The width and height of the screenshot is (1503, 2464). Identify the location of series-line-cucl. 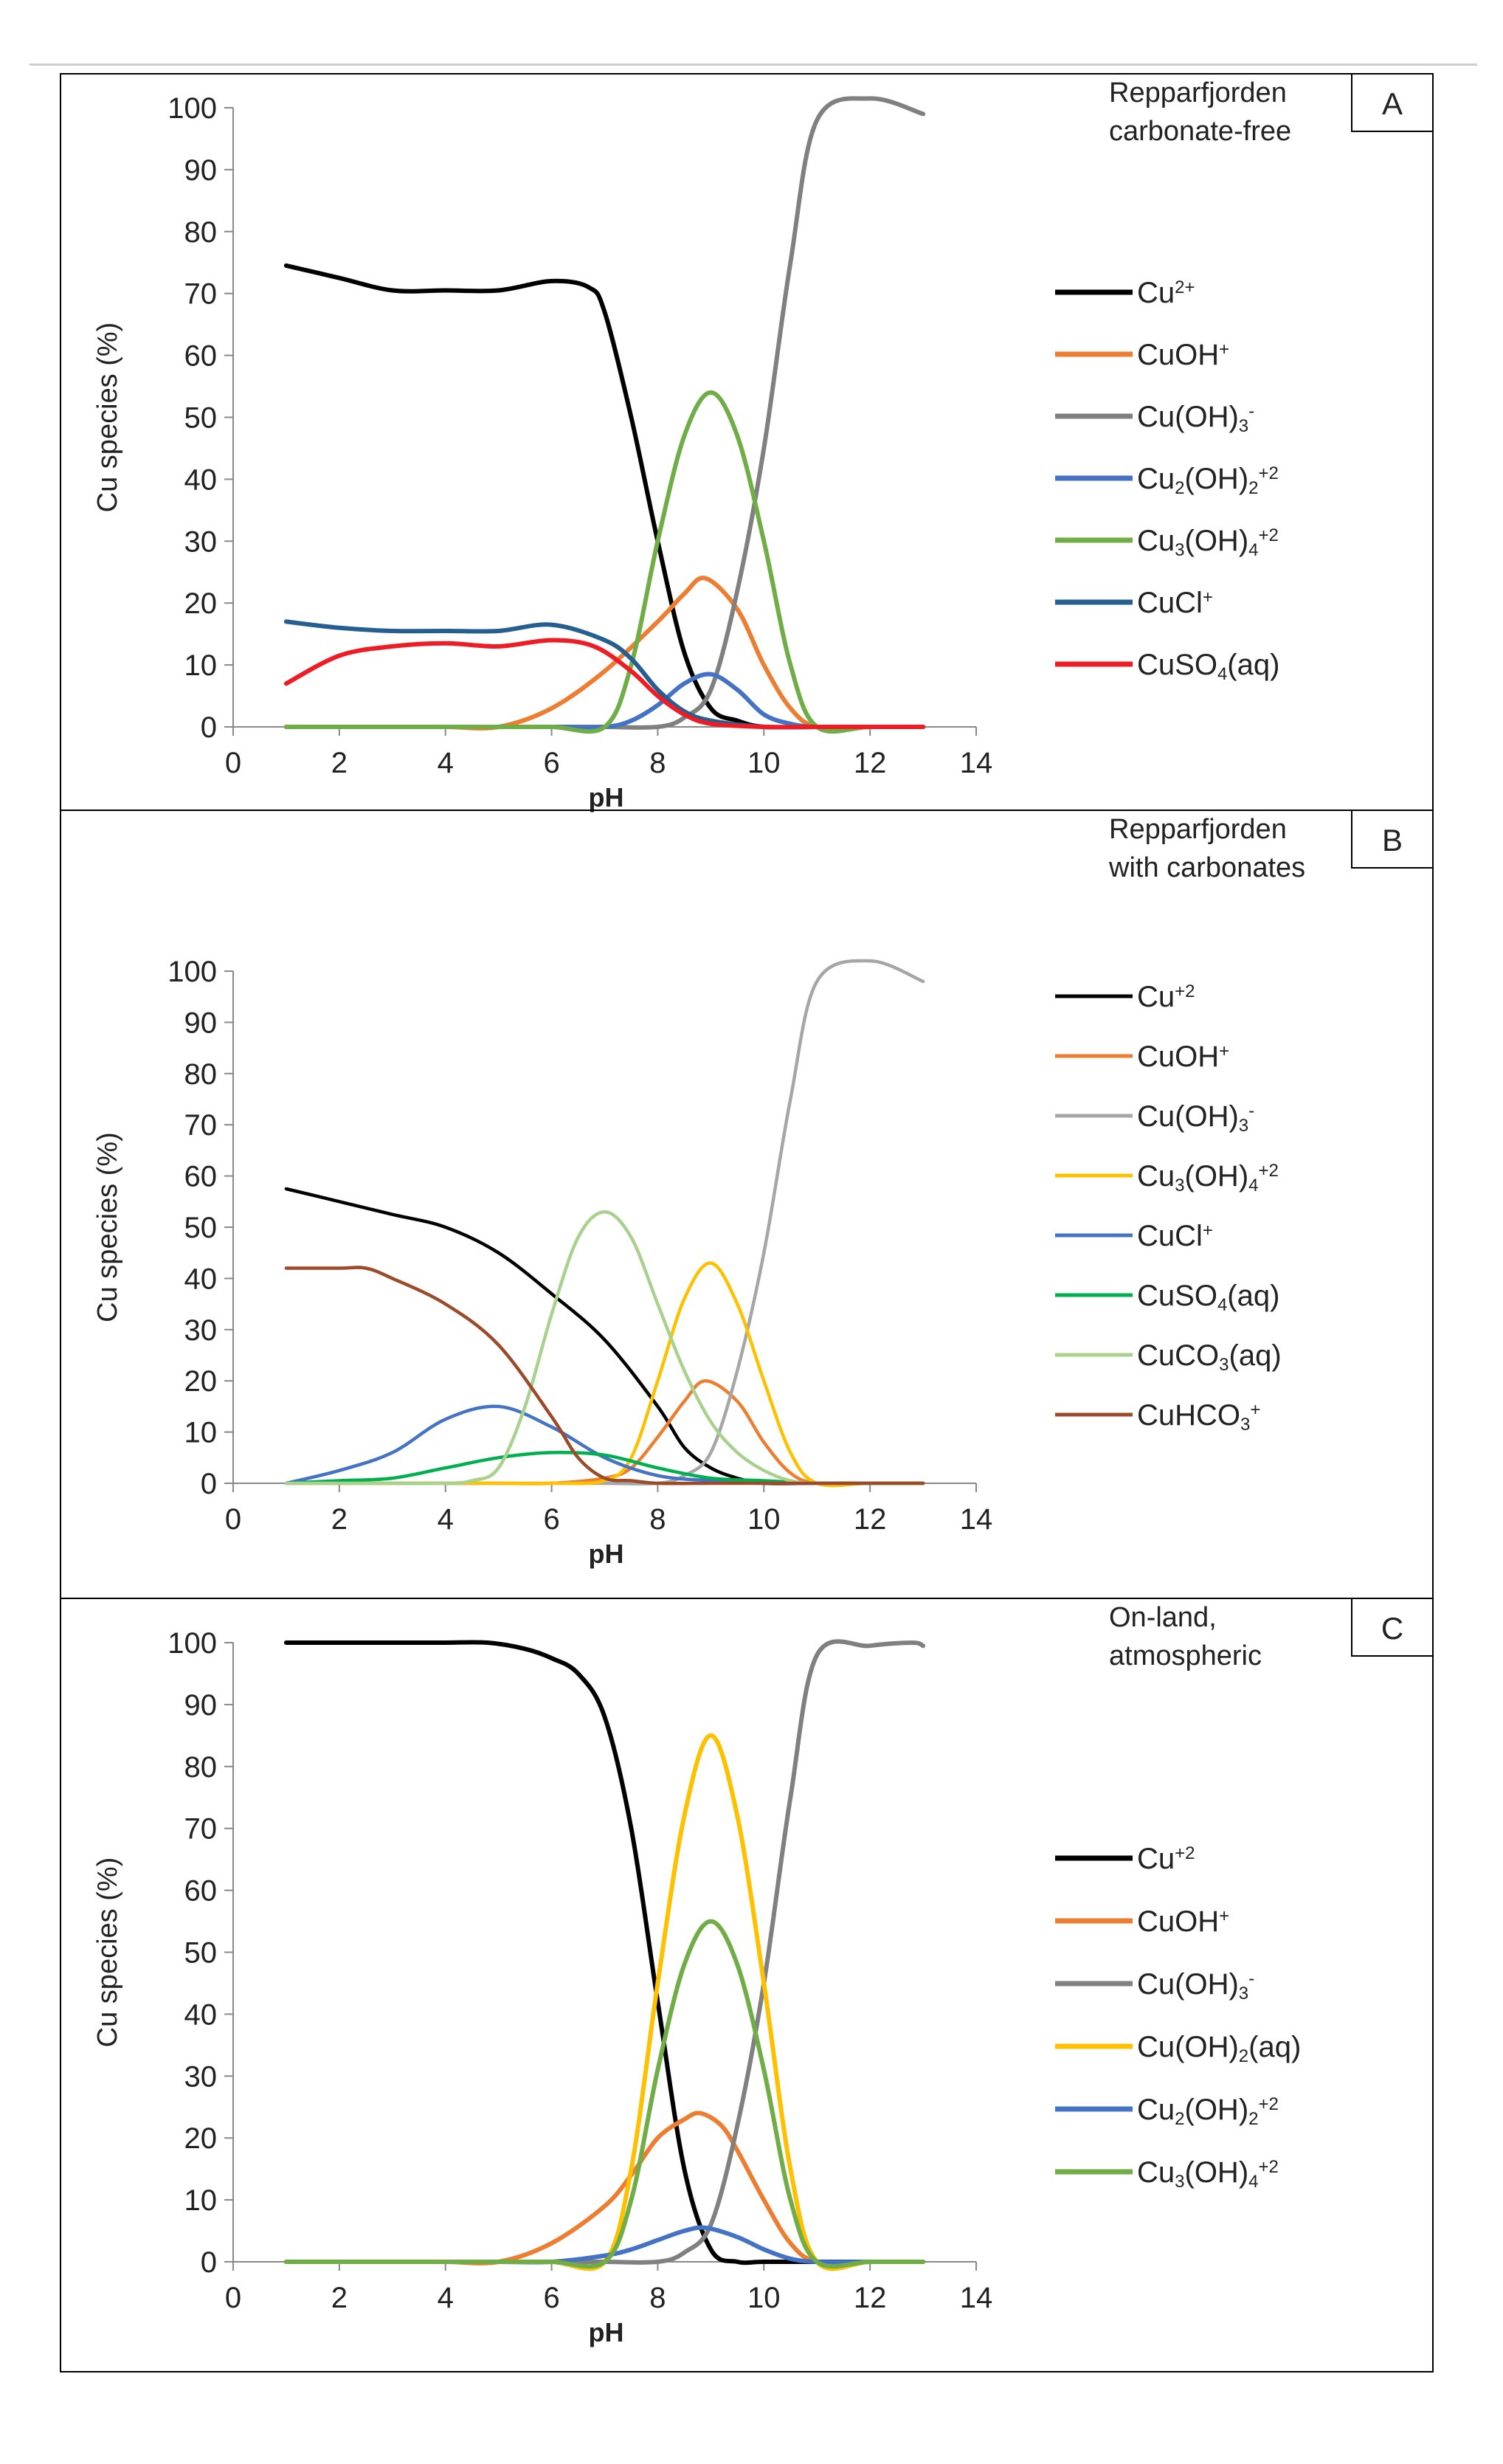
(604, 674).